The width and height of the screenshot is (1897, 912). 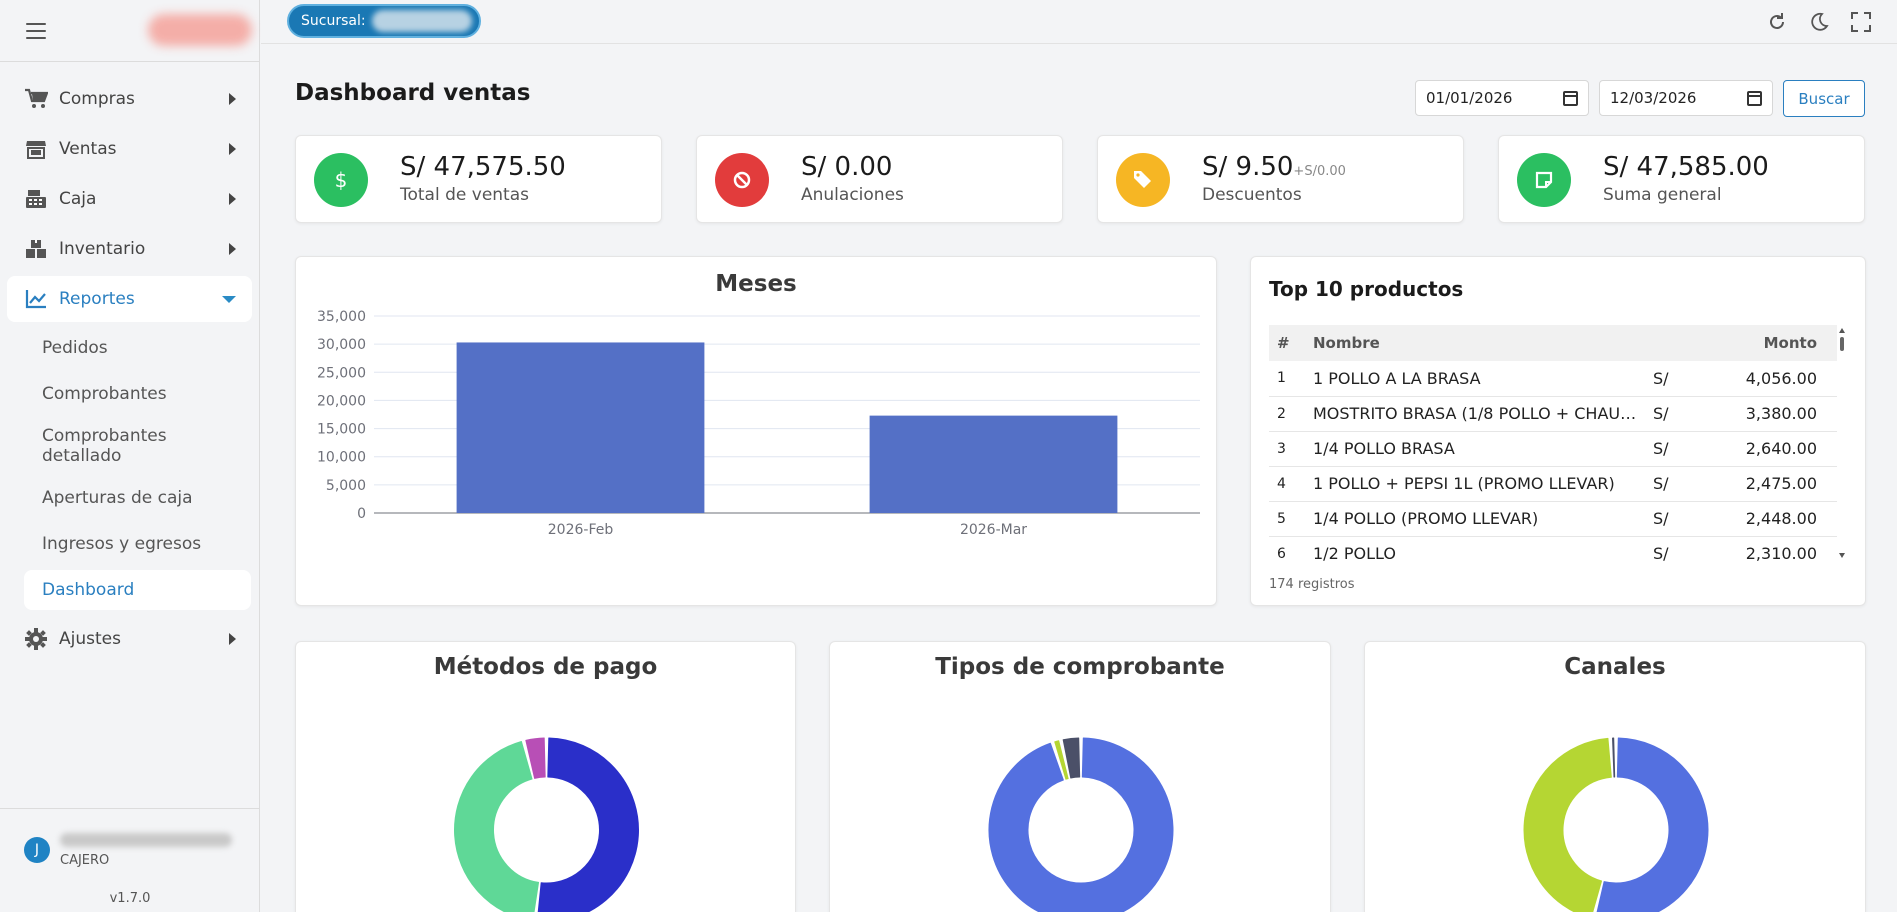 What do you see at coordinates (1824, 98) in the screenshot?
I see `search-button: Buscar` at bounding box center [1824, 98].